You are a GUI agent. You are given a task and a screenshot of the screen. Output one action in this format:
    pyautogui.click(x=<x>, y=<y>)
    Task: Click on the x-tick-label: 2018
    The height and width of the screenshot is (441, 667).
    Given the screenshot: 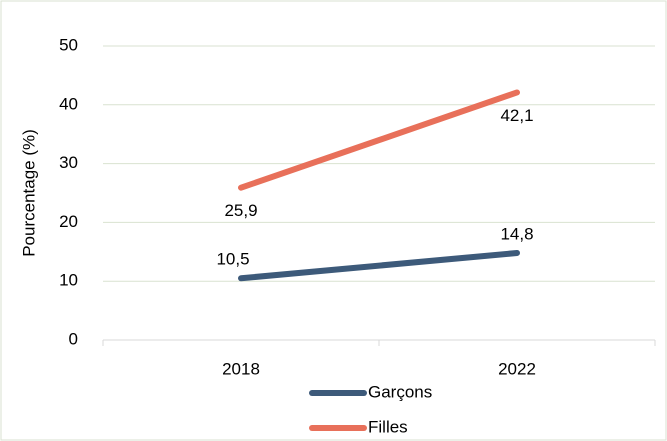 What is the action you would take?
    pyautogui.click(x=241, y=368)
    